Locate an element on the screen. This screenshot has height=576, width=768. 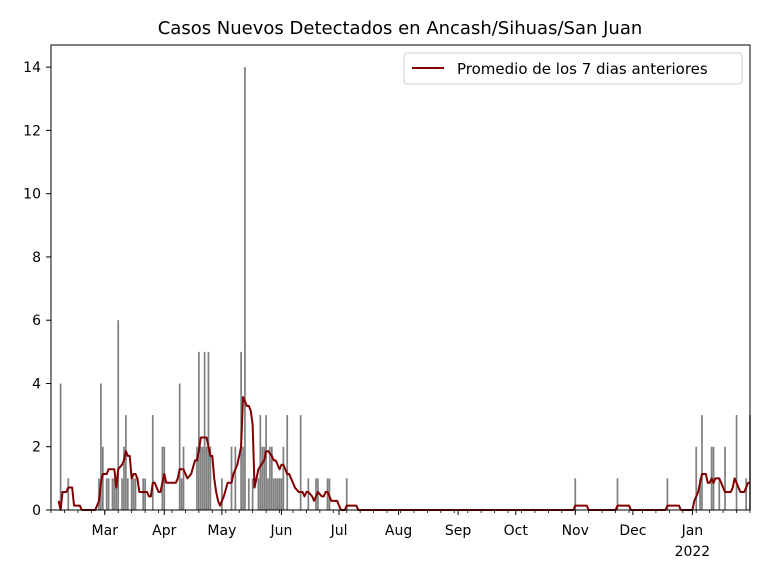
y-tick-label-14: 14 is located at coordinates (32, 68).